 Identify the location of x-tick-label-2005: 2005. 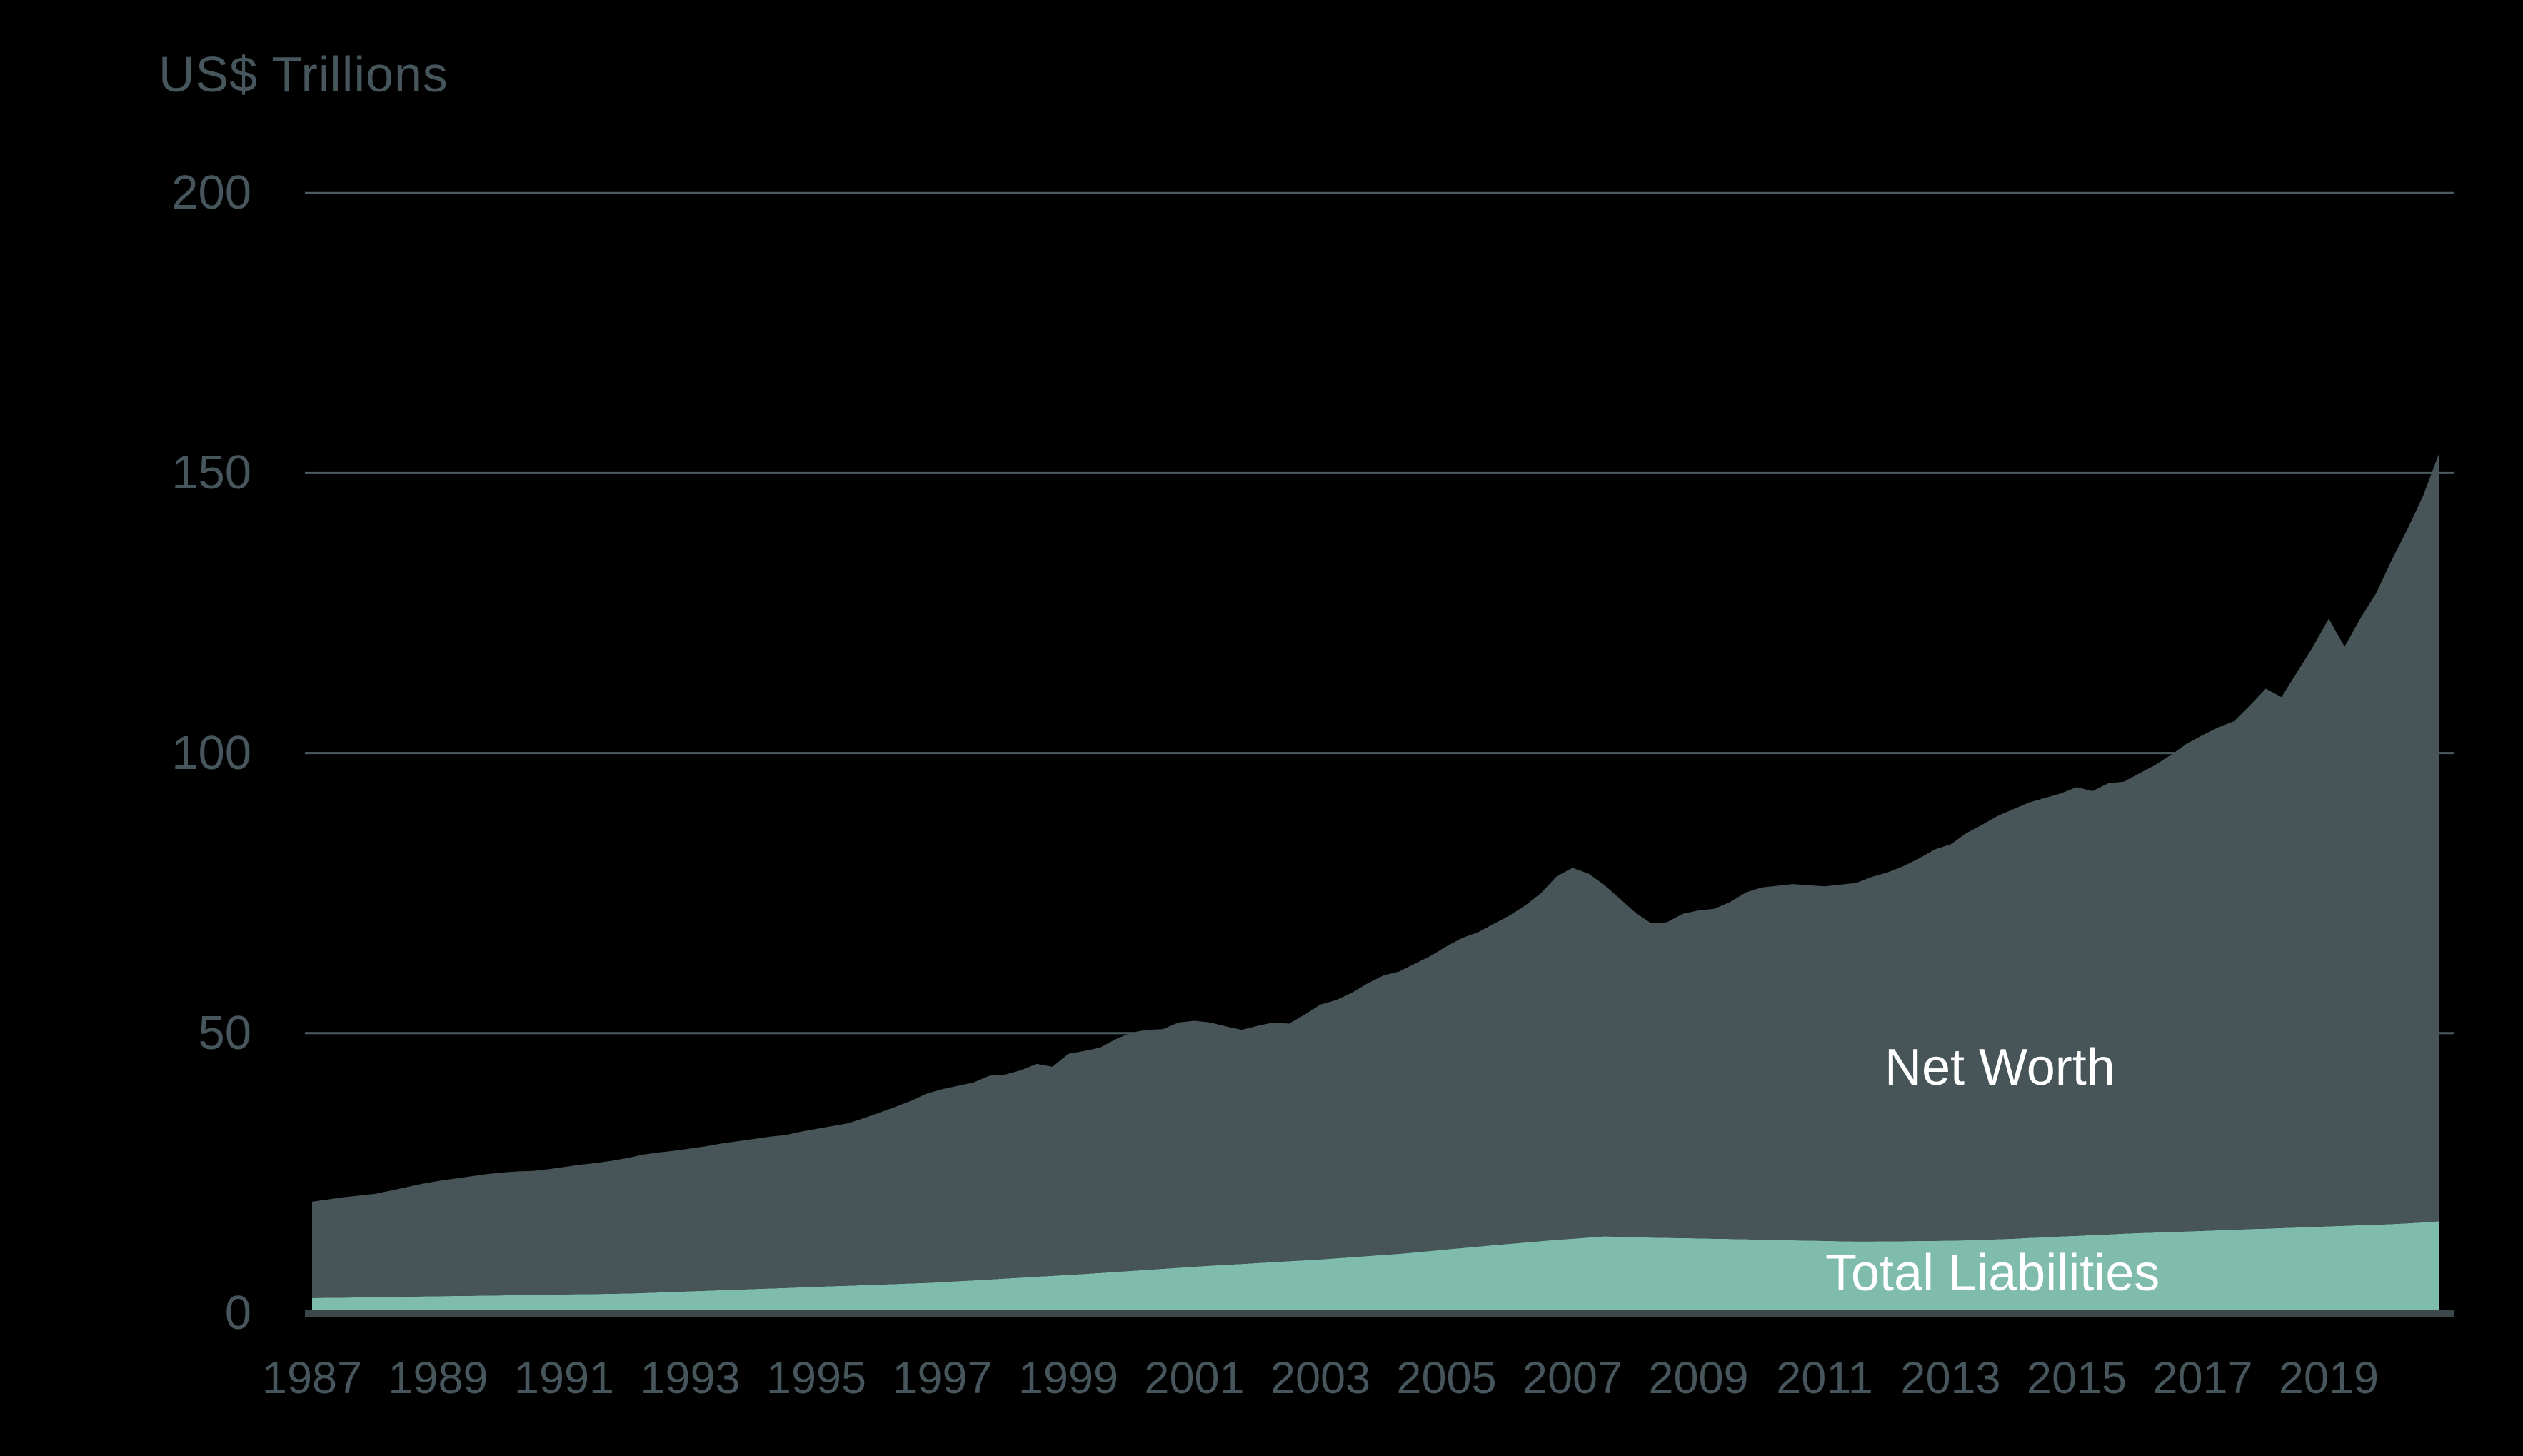
(1447, 1378).